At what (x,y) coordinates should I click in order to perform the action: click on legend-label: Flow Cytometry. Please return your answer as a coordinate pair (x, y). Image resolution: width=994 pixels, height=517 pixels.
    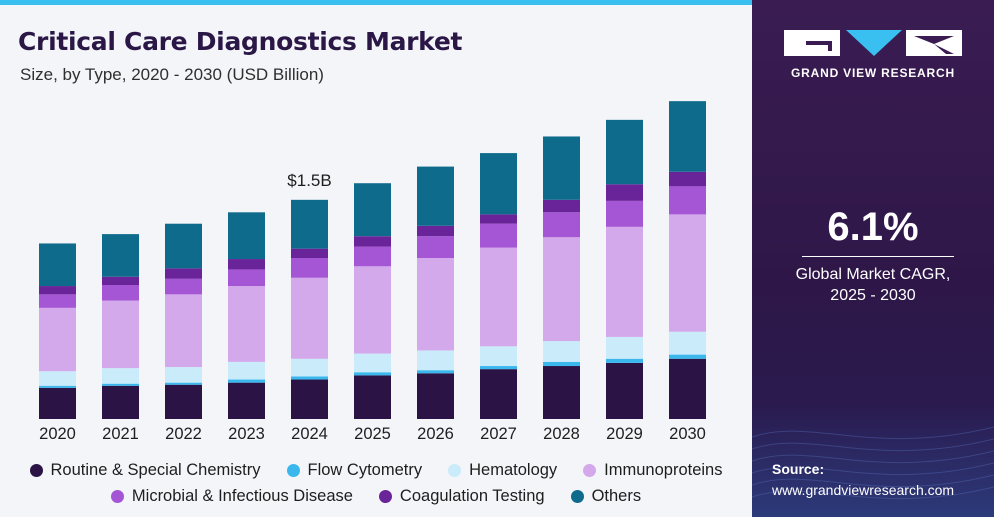
    Looking at the image, I should click on (365, 469).